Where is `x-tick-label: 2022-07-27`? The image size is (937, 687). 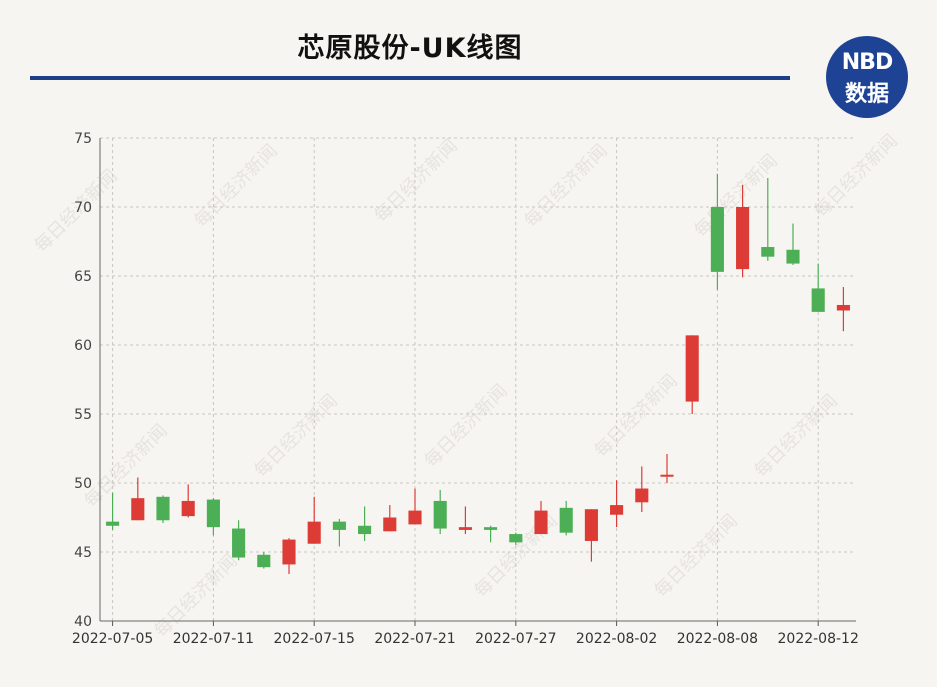 x-tick-label: 2022-07-27 is located at coordinates (515, 639).